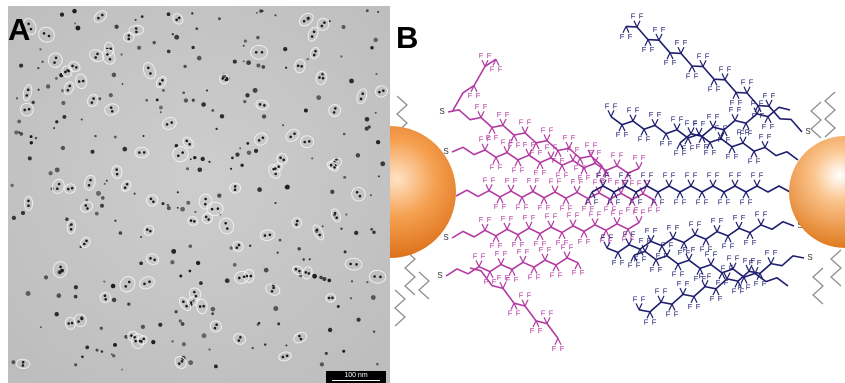 The image size is (845, 383). I want to click on left-gold-nanoparticle, so click(423, 192).